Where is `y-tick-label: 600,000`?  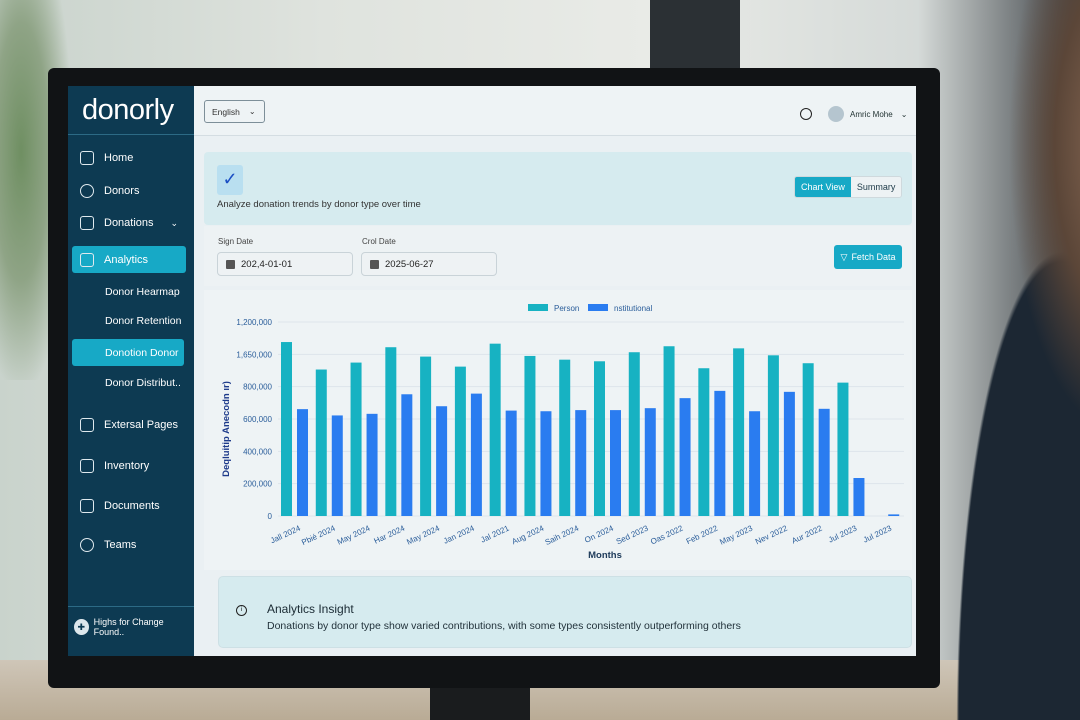
y-tick-label: 600,000 is located at coordinates (257, 419).